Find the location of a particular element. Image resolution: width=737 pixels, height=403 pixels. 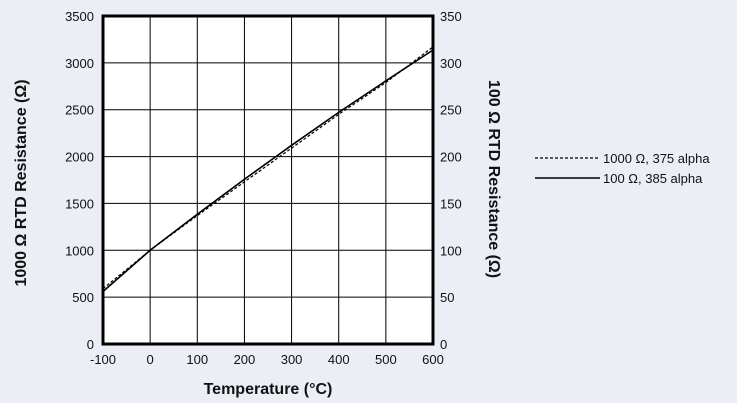

x-tick-label: 200 is located at coordinates (245, 359).